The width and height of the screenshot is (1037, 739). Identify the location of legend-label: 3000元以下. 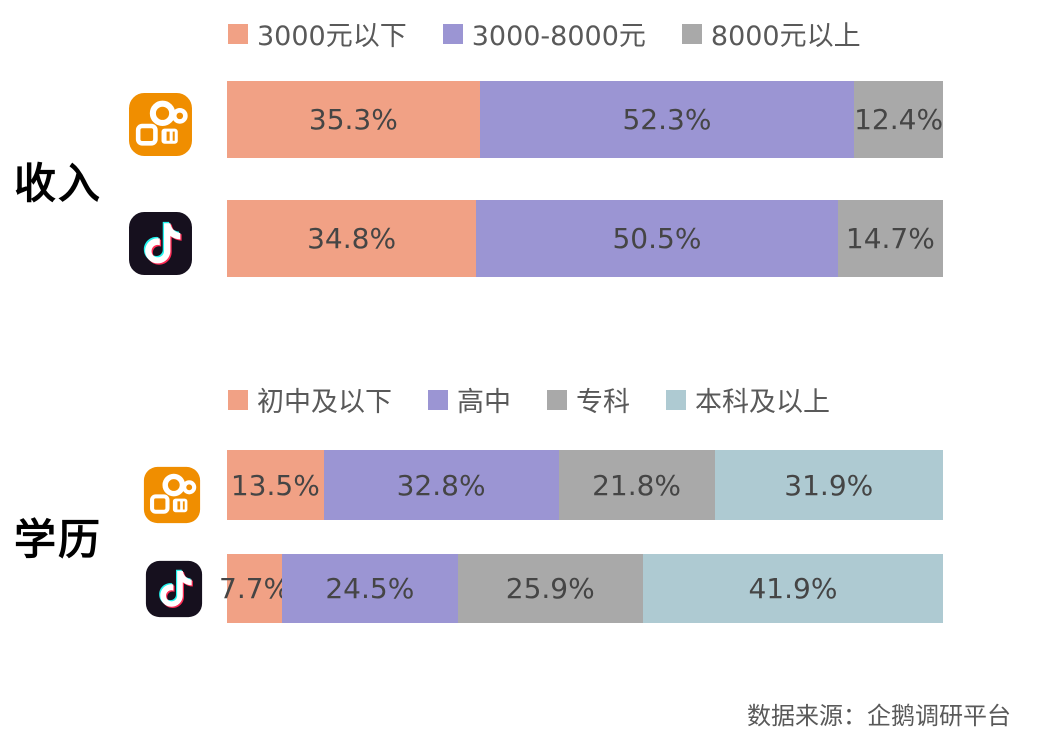
(332, 36).